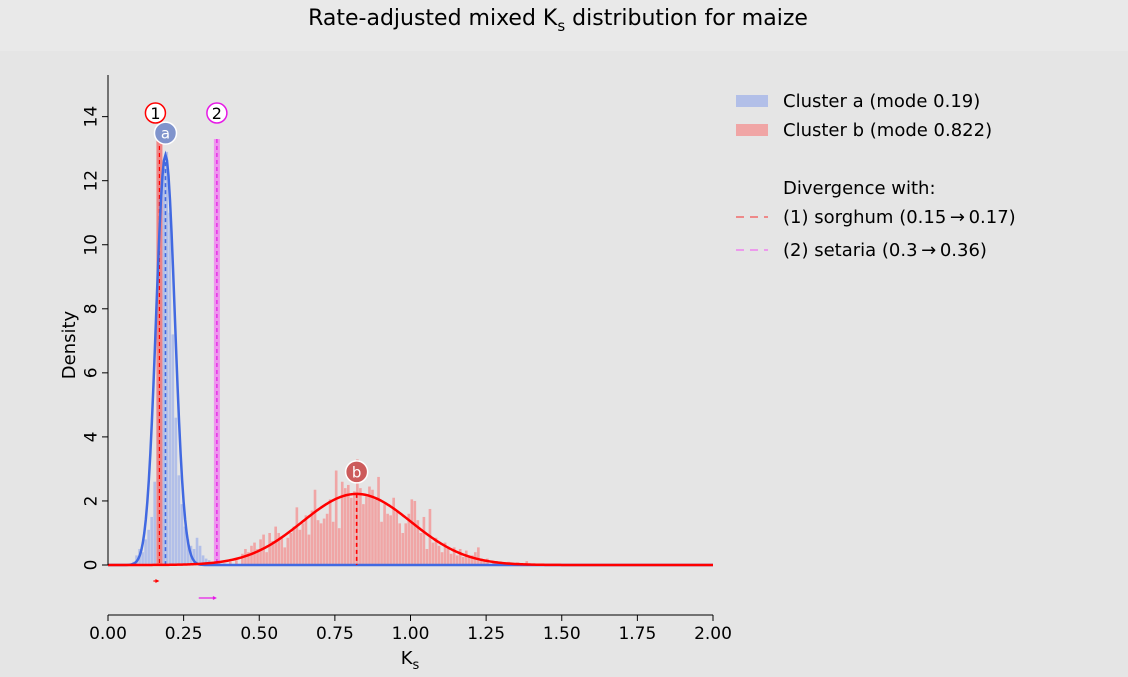 Image resolution: width=1128 pixels, height=677 pixels. What do you see at coordinates (69, 344) in the screenshot?
I see `y-axis-label: Density` at bounding box center [69, 344].